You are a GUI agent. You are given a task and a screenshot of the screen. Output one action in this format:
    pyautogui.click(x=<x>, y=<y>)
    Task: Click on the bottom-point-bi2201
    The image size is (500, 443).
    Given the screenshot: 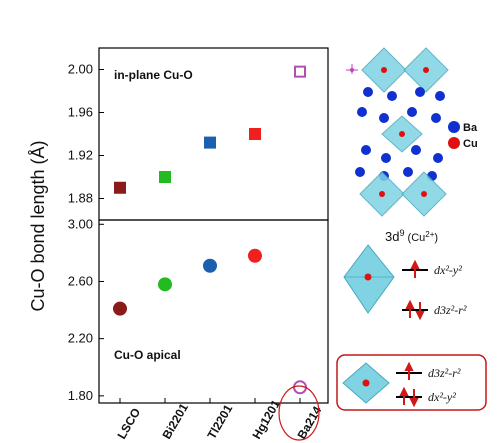 What is the action you would take?
    pyautogui.click(x=165, y=284)
    